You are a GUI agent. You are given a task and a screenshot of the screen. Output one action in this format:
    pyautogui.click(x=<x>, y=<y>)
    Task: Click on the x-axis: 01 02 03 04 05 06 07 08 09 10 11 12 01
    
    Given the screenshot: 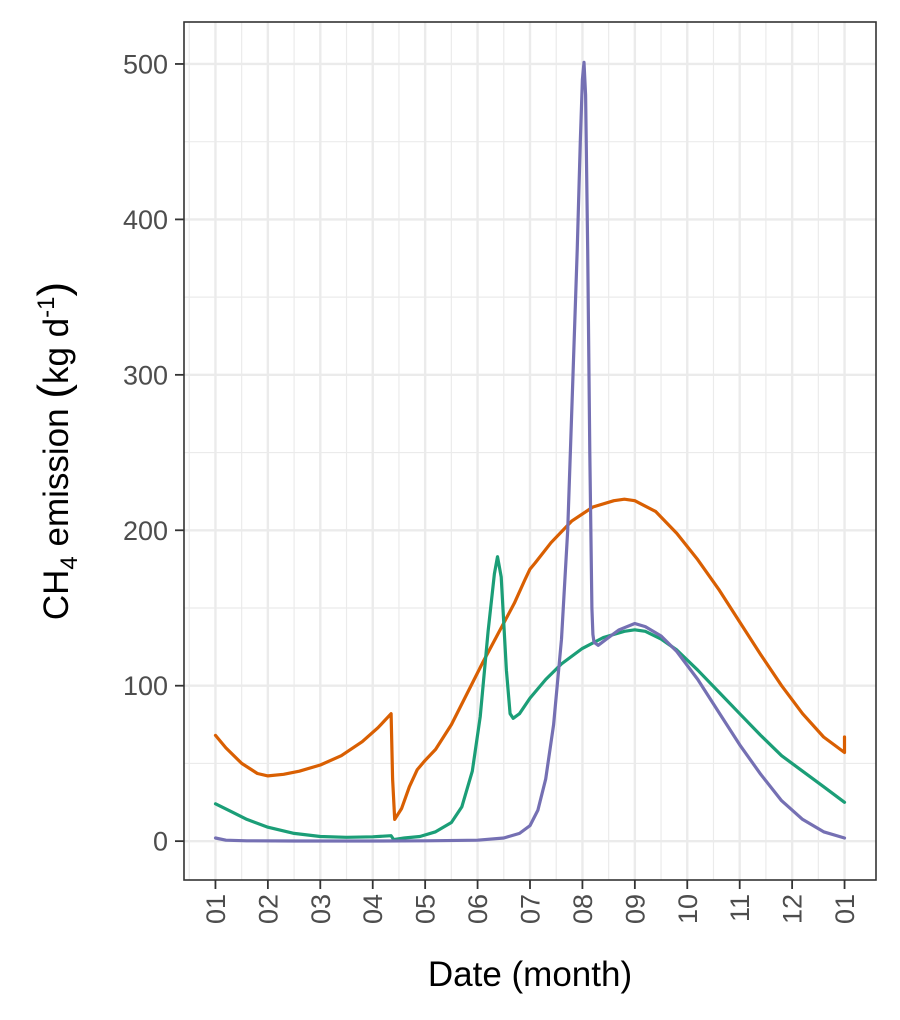 What is the action you would take?
    pyautogui.click(x=530, y=902)
    